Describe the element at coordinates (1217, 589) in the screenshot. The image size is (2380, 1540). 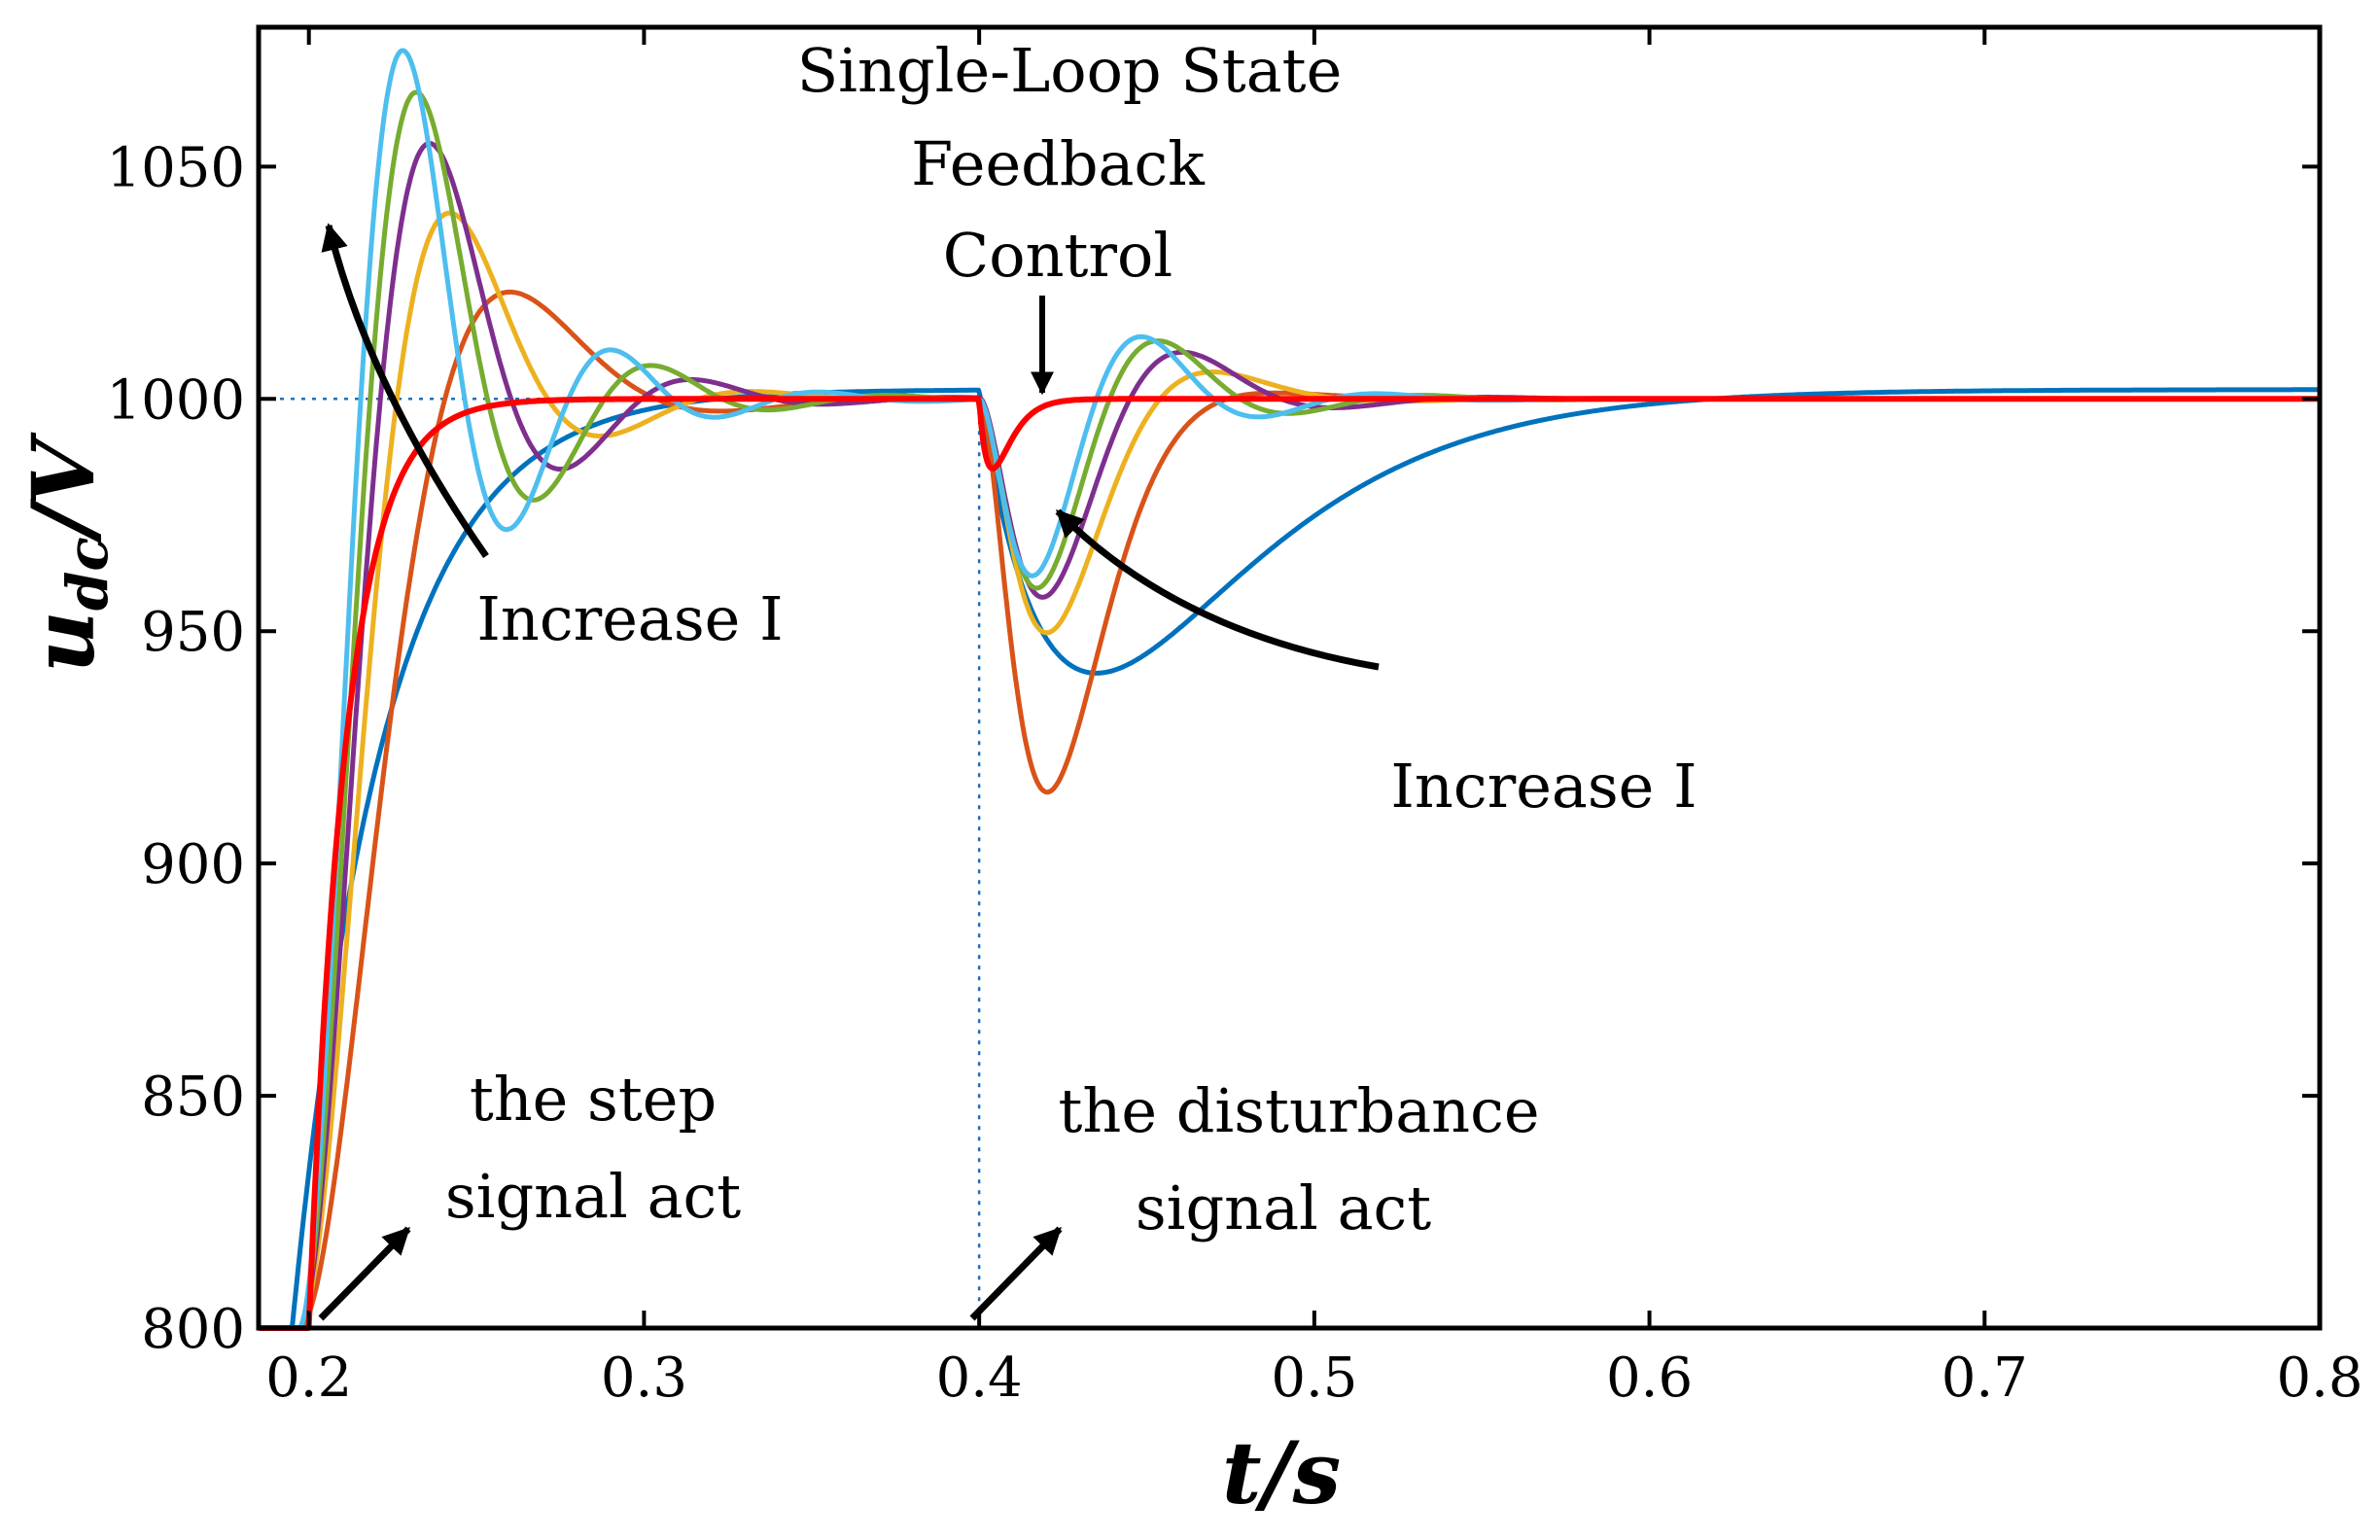
I see `arrow-increase-i-disturbance` at that location.